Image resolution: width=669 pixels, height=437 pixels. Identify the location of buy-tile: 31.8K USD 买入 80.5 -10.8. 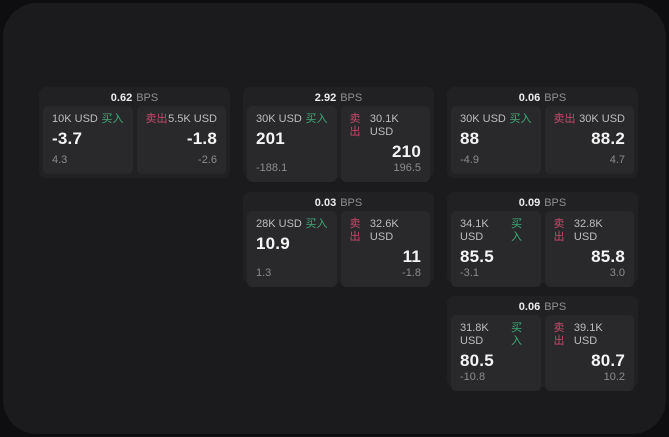
(496, 353).